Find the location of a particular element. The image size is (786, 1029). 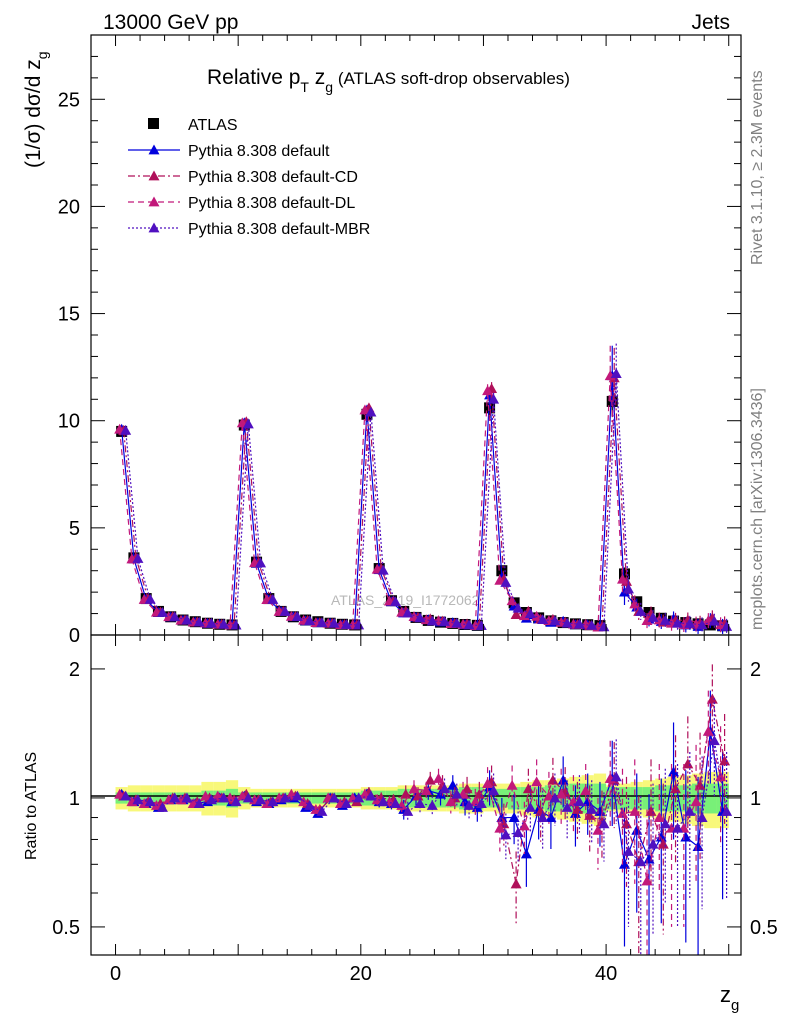

y-tick-label: 15 is located at coordinates (69, 315).